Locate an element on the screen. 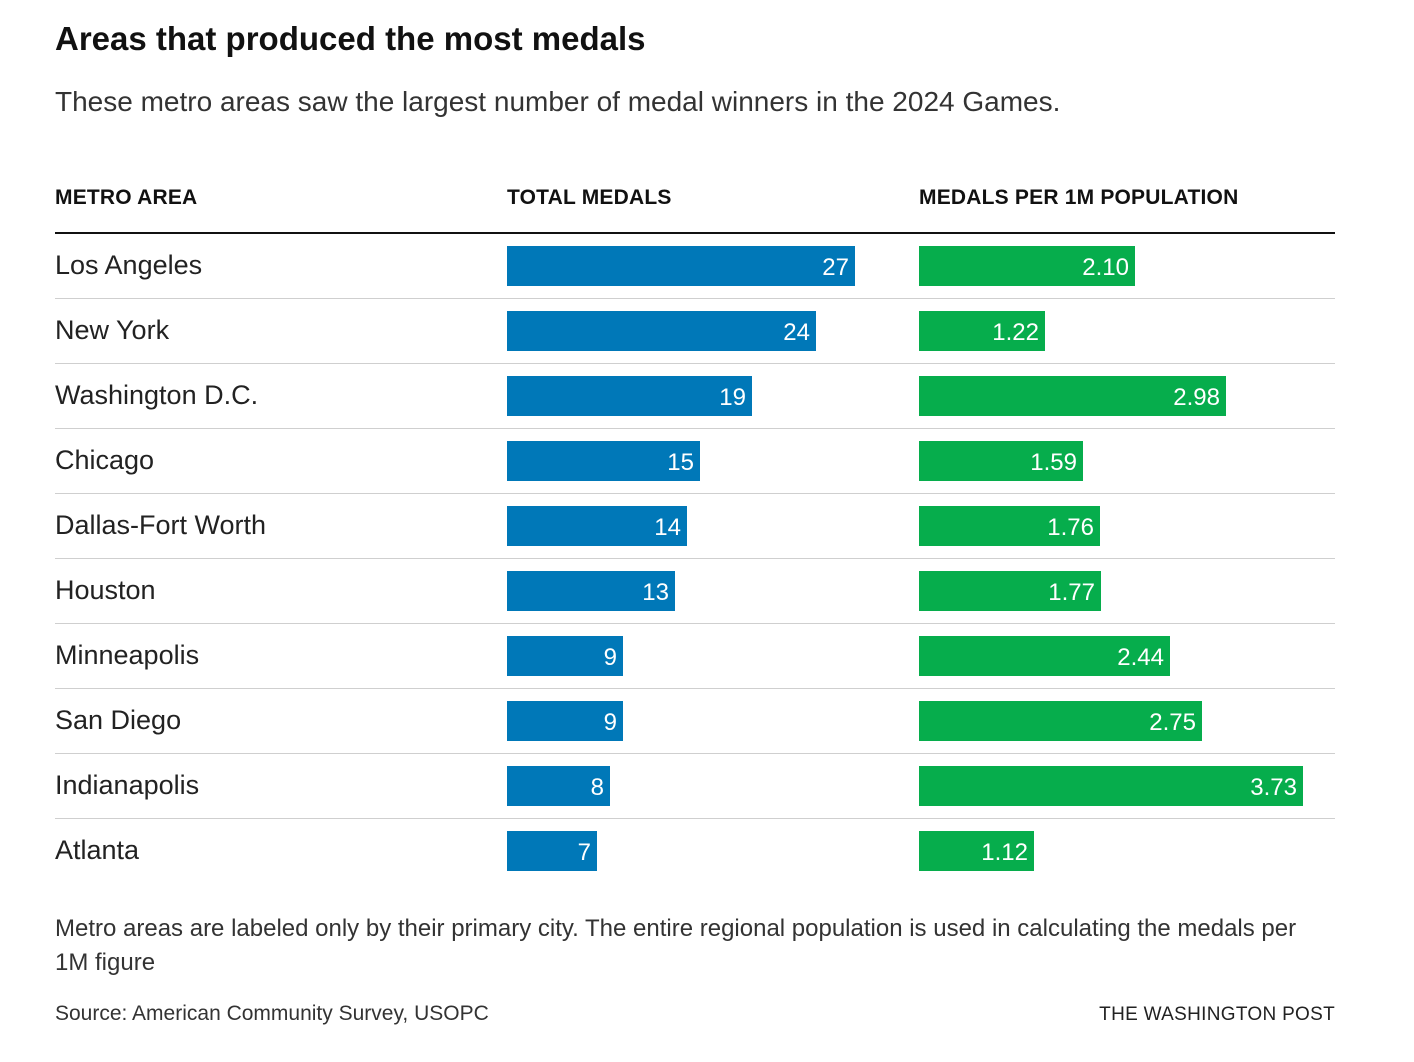 The image size is (1414, 1062). table-row: New York 24 1.22 is located at coordinates (707, 331).